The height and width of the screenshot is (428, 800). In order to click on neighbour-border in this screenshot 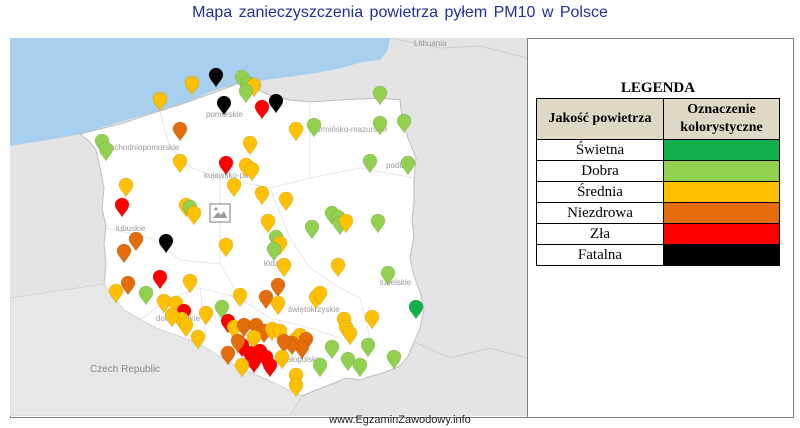, I will do `click(458, 48)`.